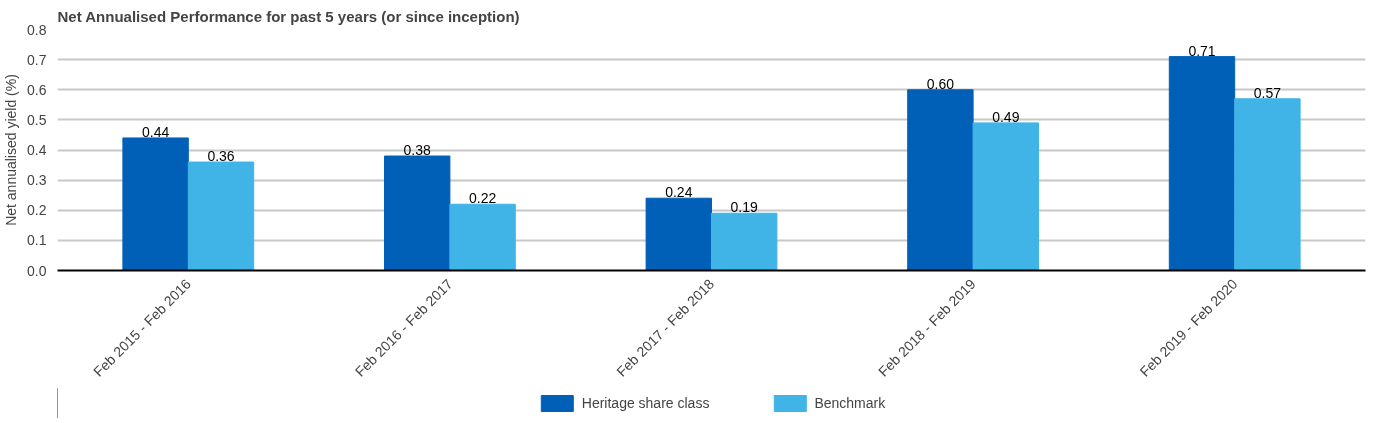 The image size is (1375, 423). What do you see at coordinates (37, 270) in the screenshot?
I see `y-tick-label: 0.0` at bounding box center [37, 270].